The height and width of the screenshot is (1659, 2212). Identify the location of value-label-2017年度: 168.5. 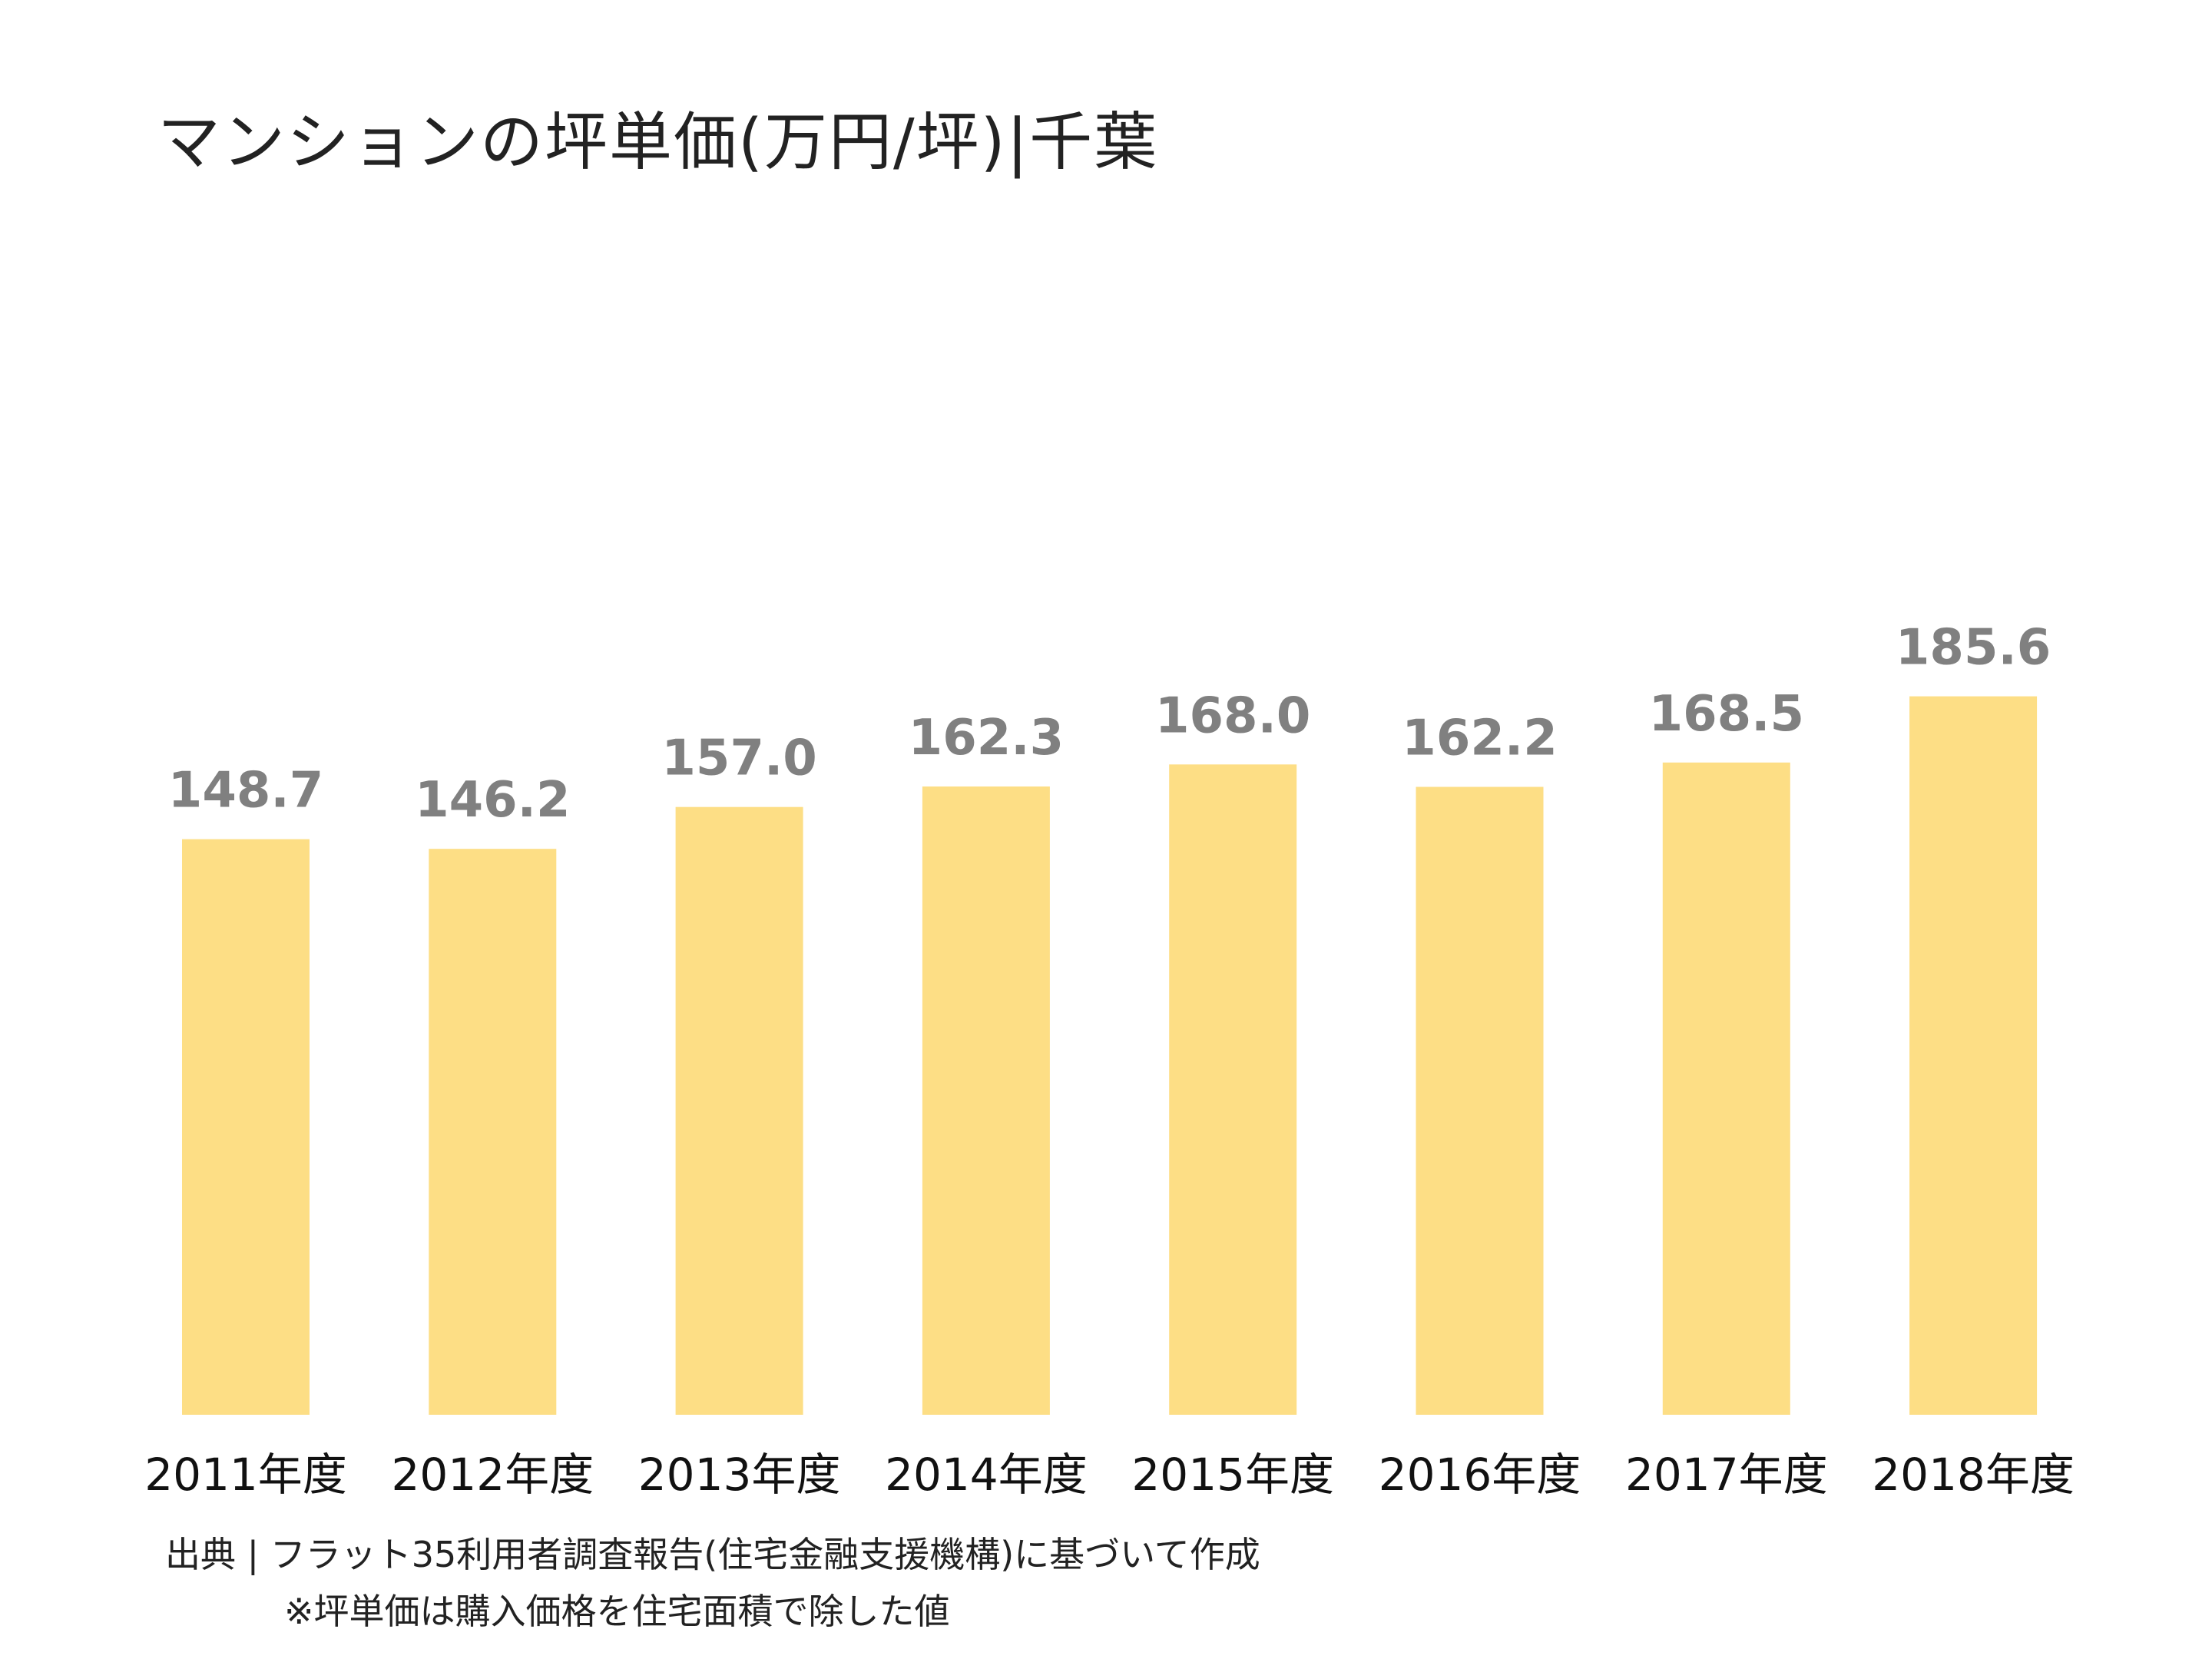
(1727, 714).